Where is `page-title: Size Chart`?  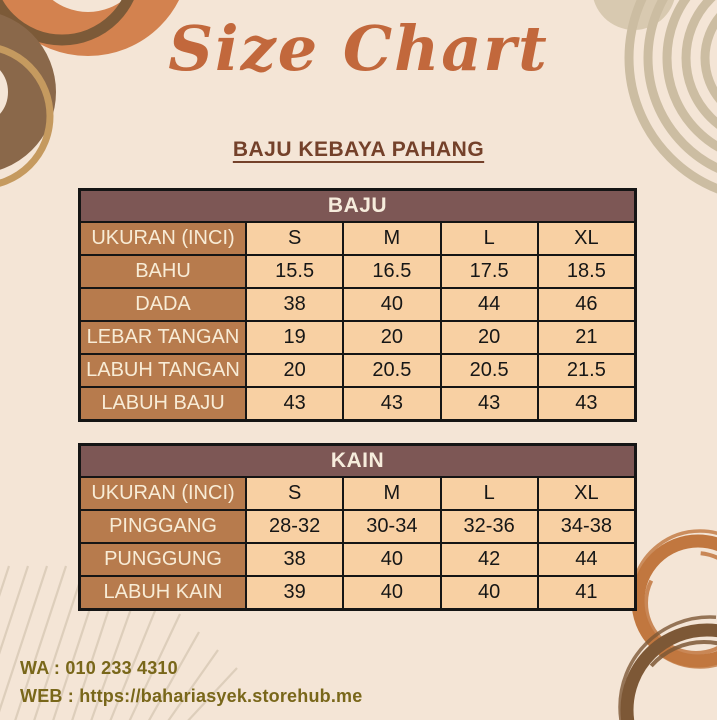
page-title: Size Chart is located at coordinates (358, 48).